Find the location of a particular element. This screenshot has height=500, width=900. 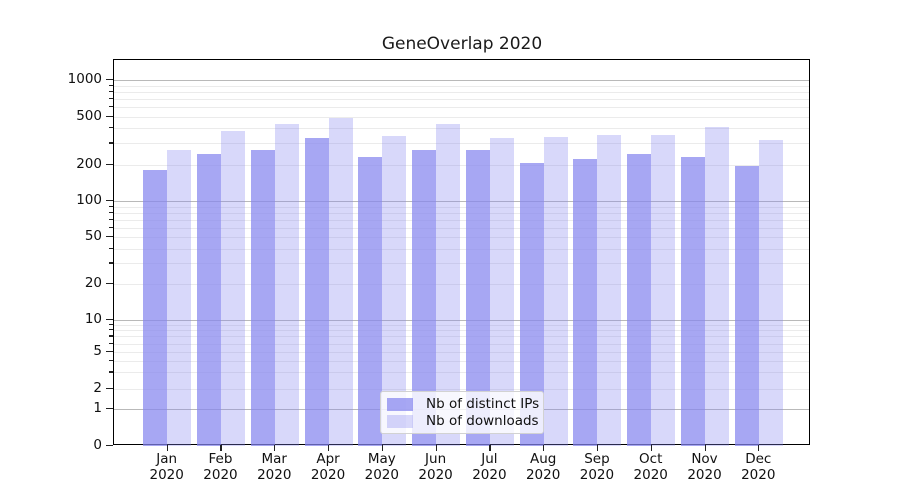

x-tick-label-dec: Dec 2020 is located at coordinates (758, 467).